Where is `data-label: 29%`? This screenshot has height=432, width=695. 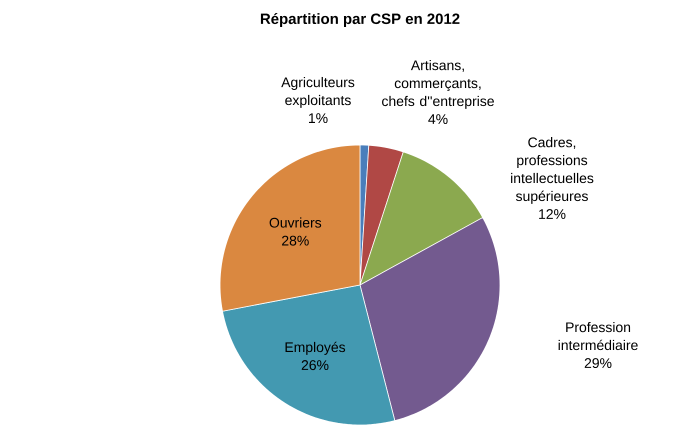 data-label: 29% is located at coordinates (598, 363).